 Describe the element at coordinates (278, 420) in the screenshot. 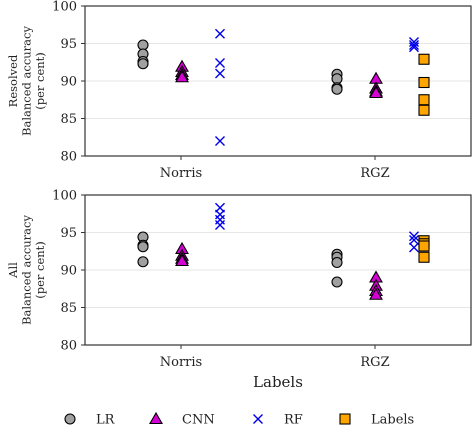

I see `legend-item-rf: RF` at that location.